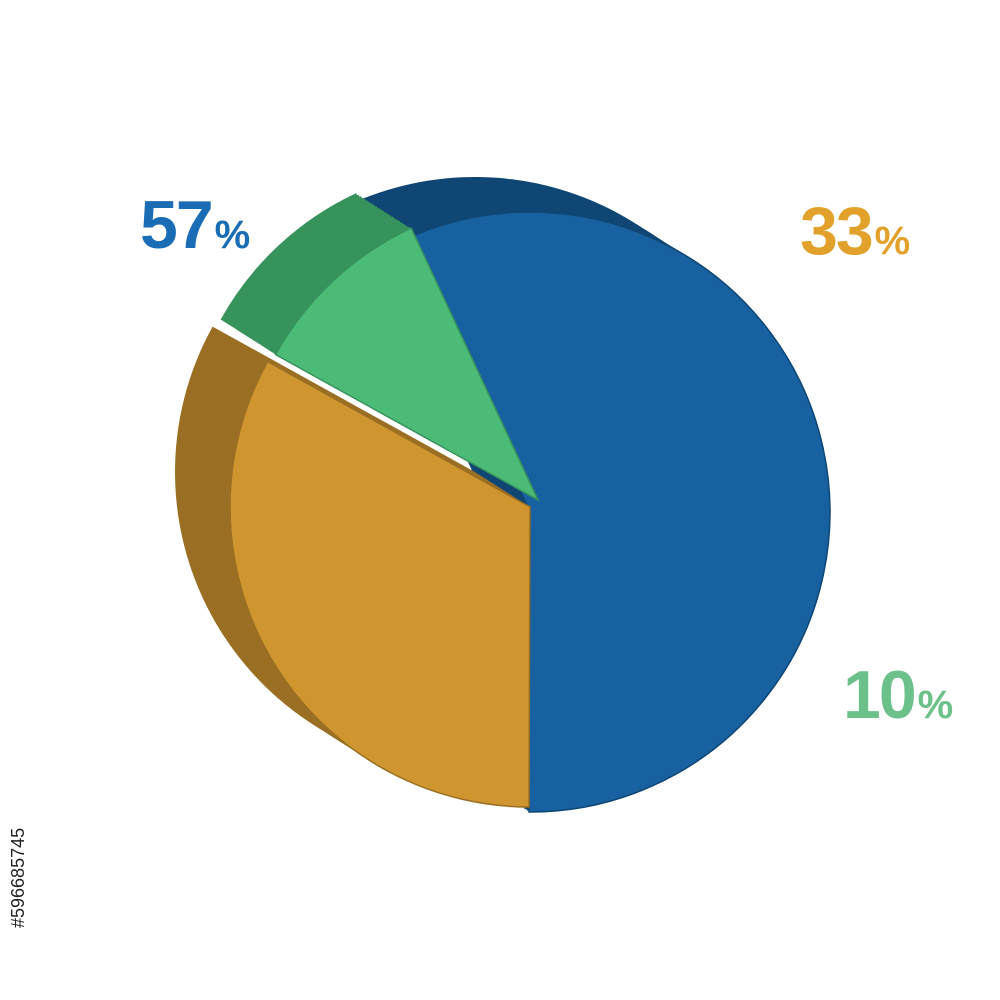 This screenshot has height=1000, width=1000. I want to click on slice-label-33: 33%, so click(855, 231).